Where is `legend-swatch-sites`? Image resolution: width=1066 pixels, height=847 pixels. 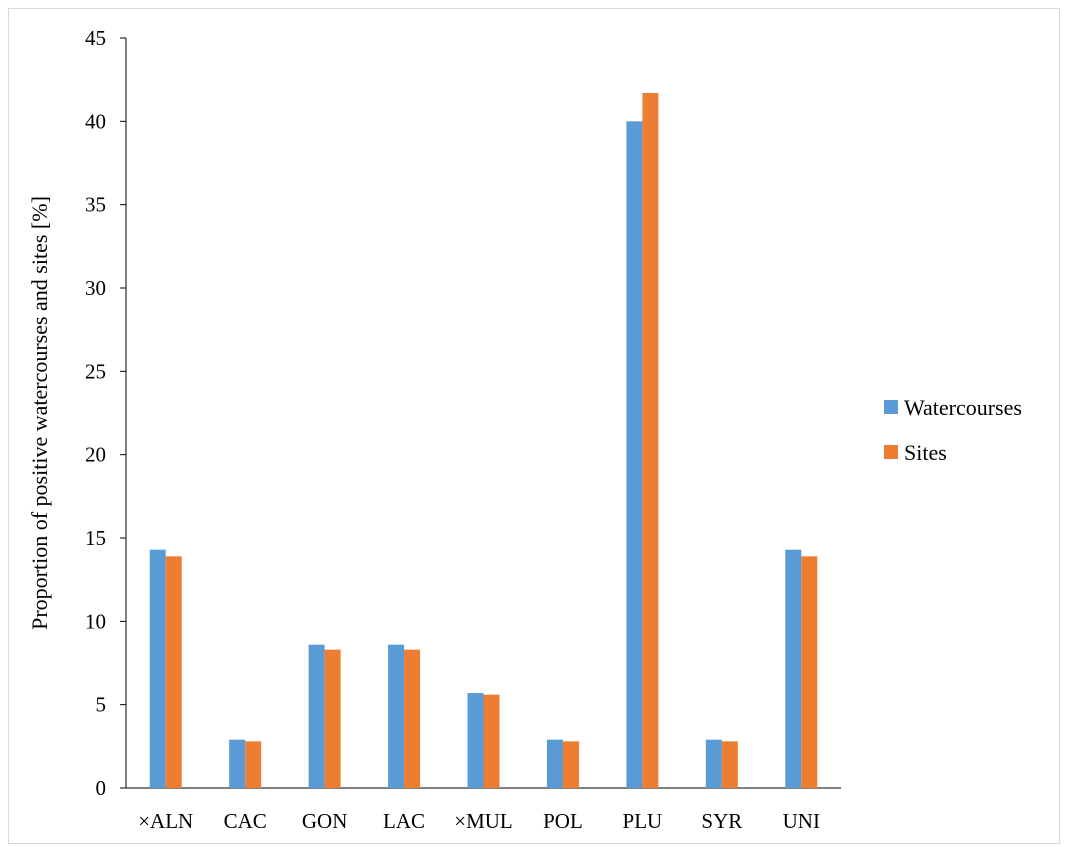 legend-swatch-sites is located at coordinates (891, 452).